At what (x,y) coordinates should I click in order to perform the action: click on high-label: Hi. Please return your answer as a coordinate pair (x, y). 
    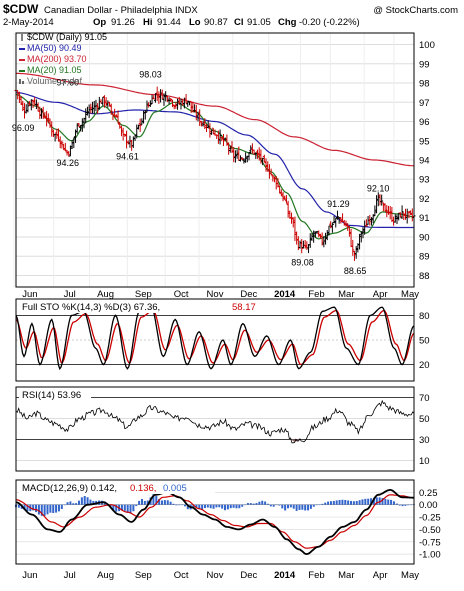
    Looking at the image, I should click on (148, 22).